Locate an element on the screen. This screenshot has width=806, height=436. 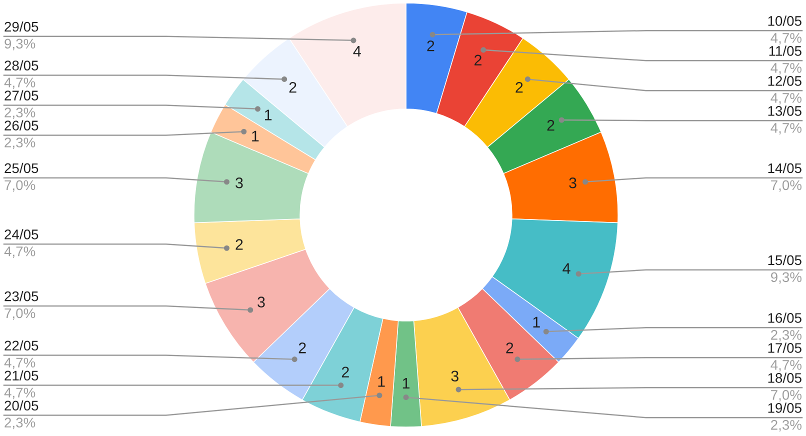
slice-label: 18/05 is located at coordinates (785, 377).